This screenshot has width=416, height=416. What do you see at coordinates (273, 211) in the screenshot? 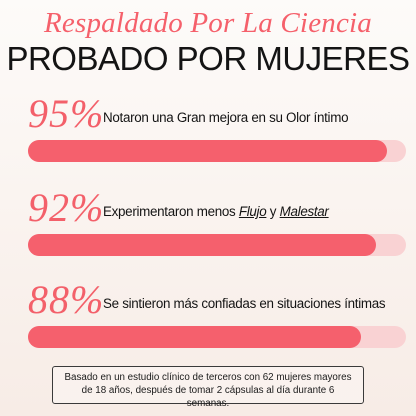
I see `stat-joiner: y` at bounding box center [273, 211].